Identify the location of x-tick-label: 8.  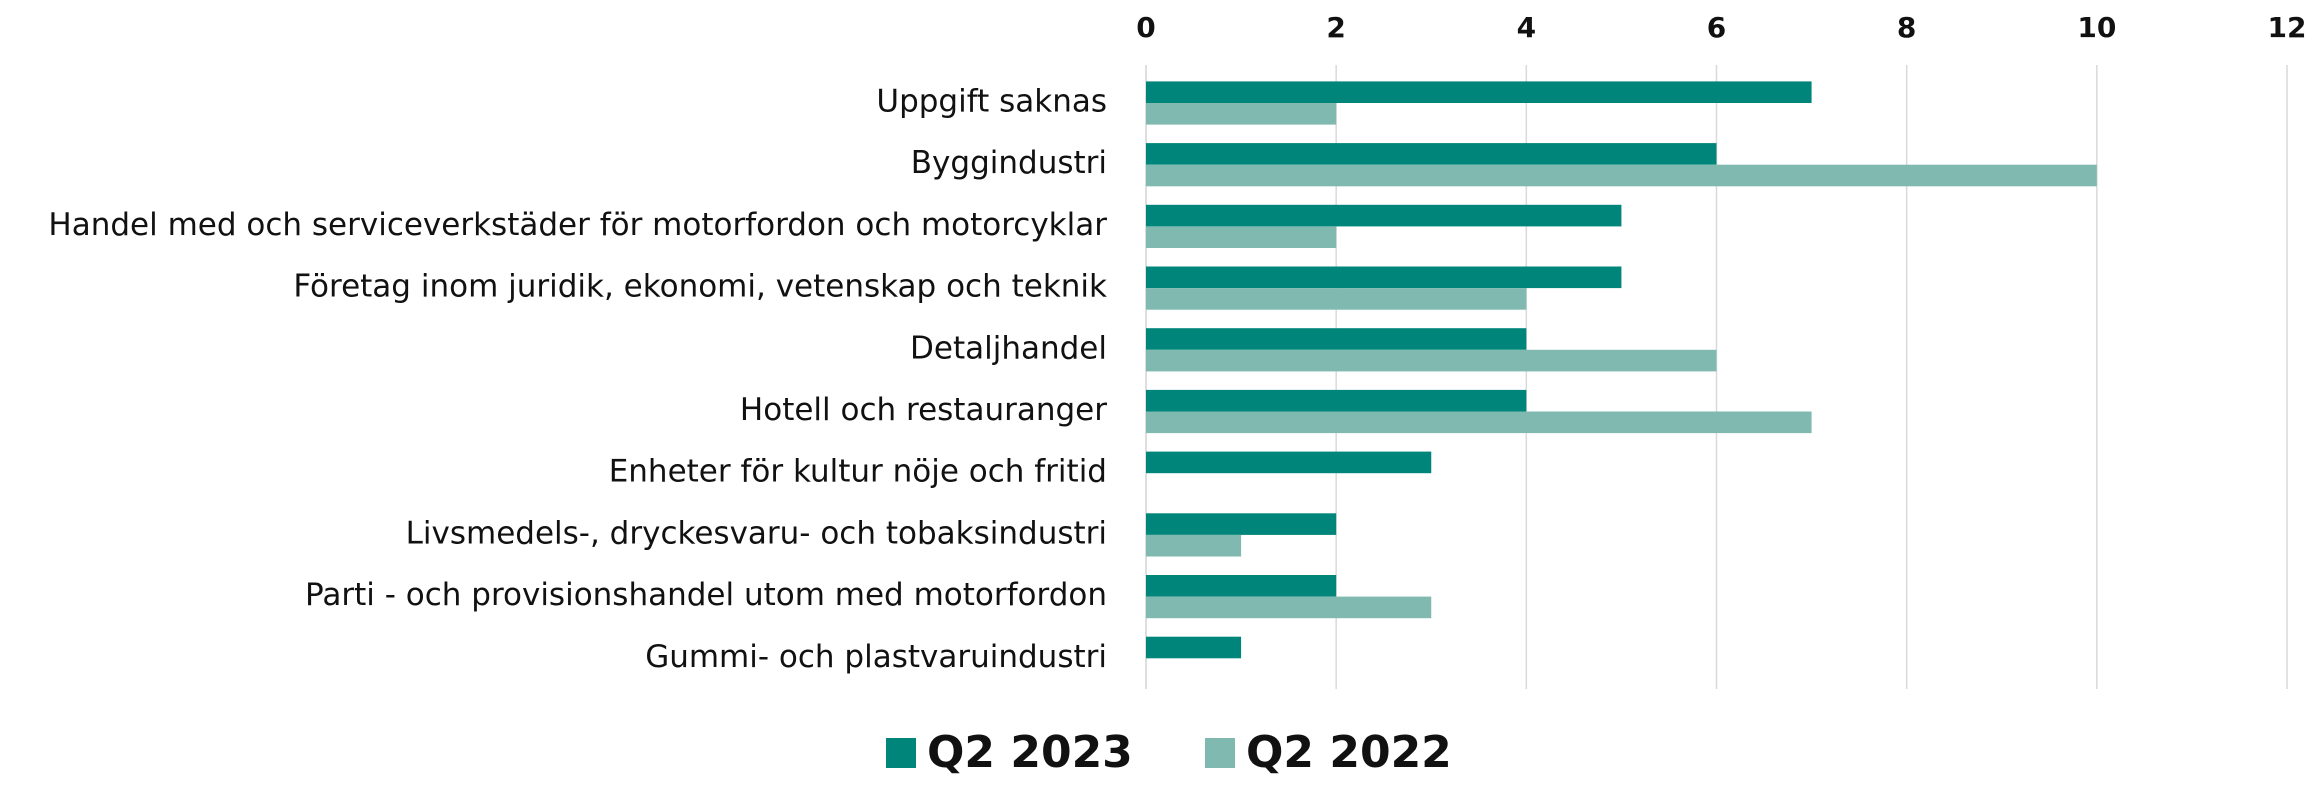
(1906, 27).